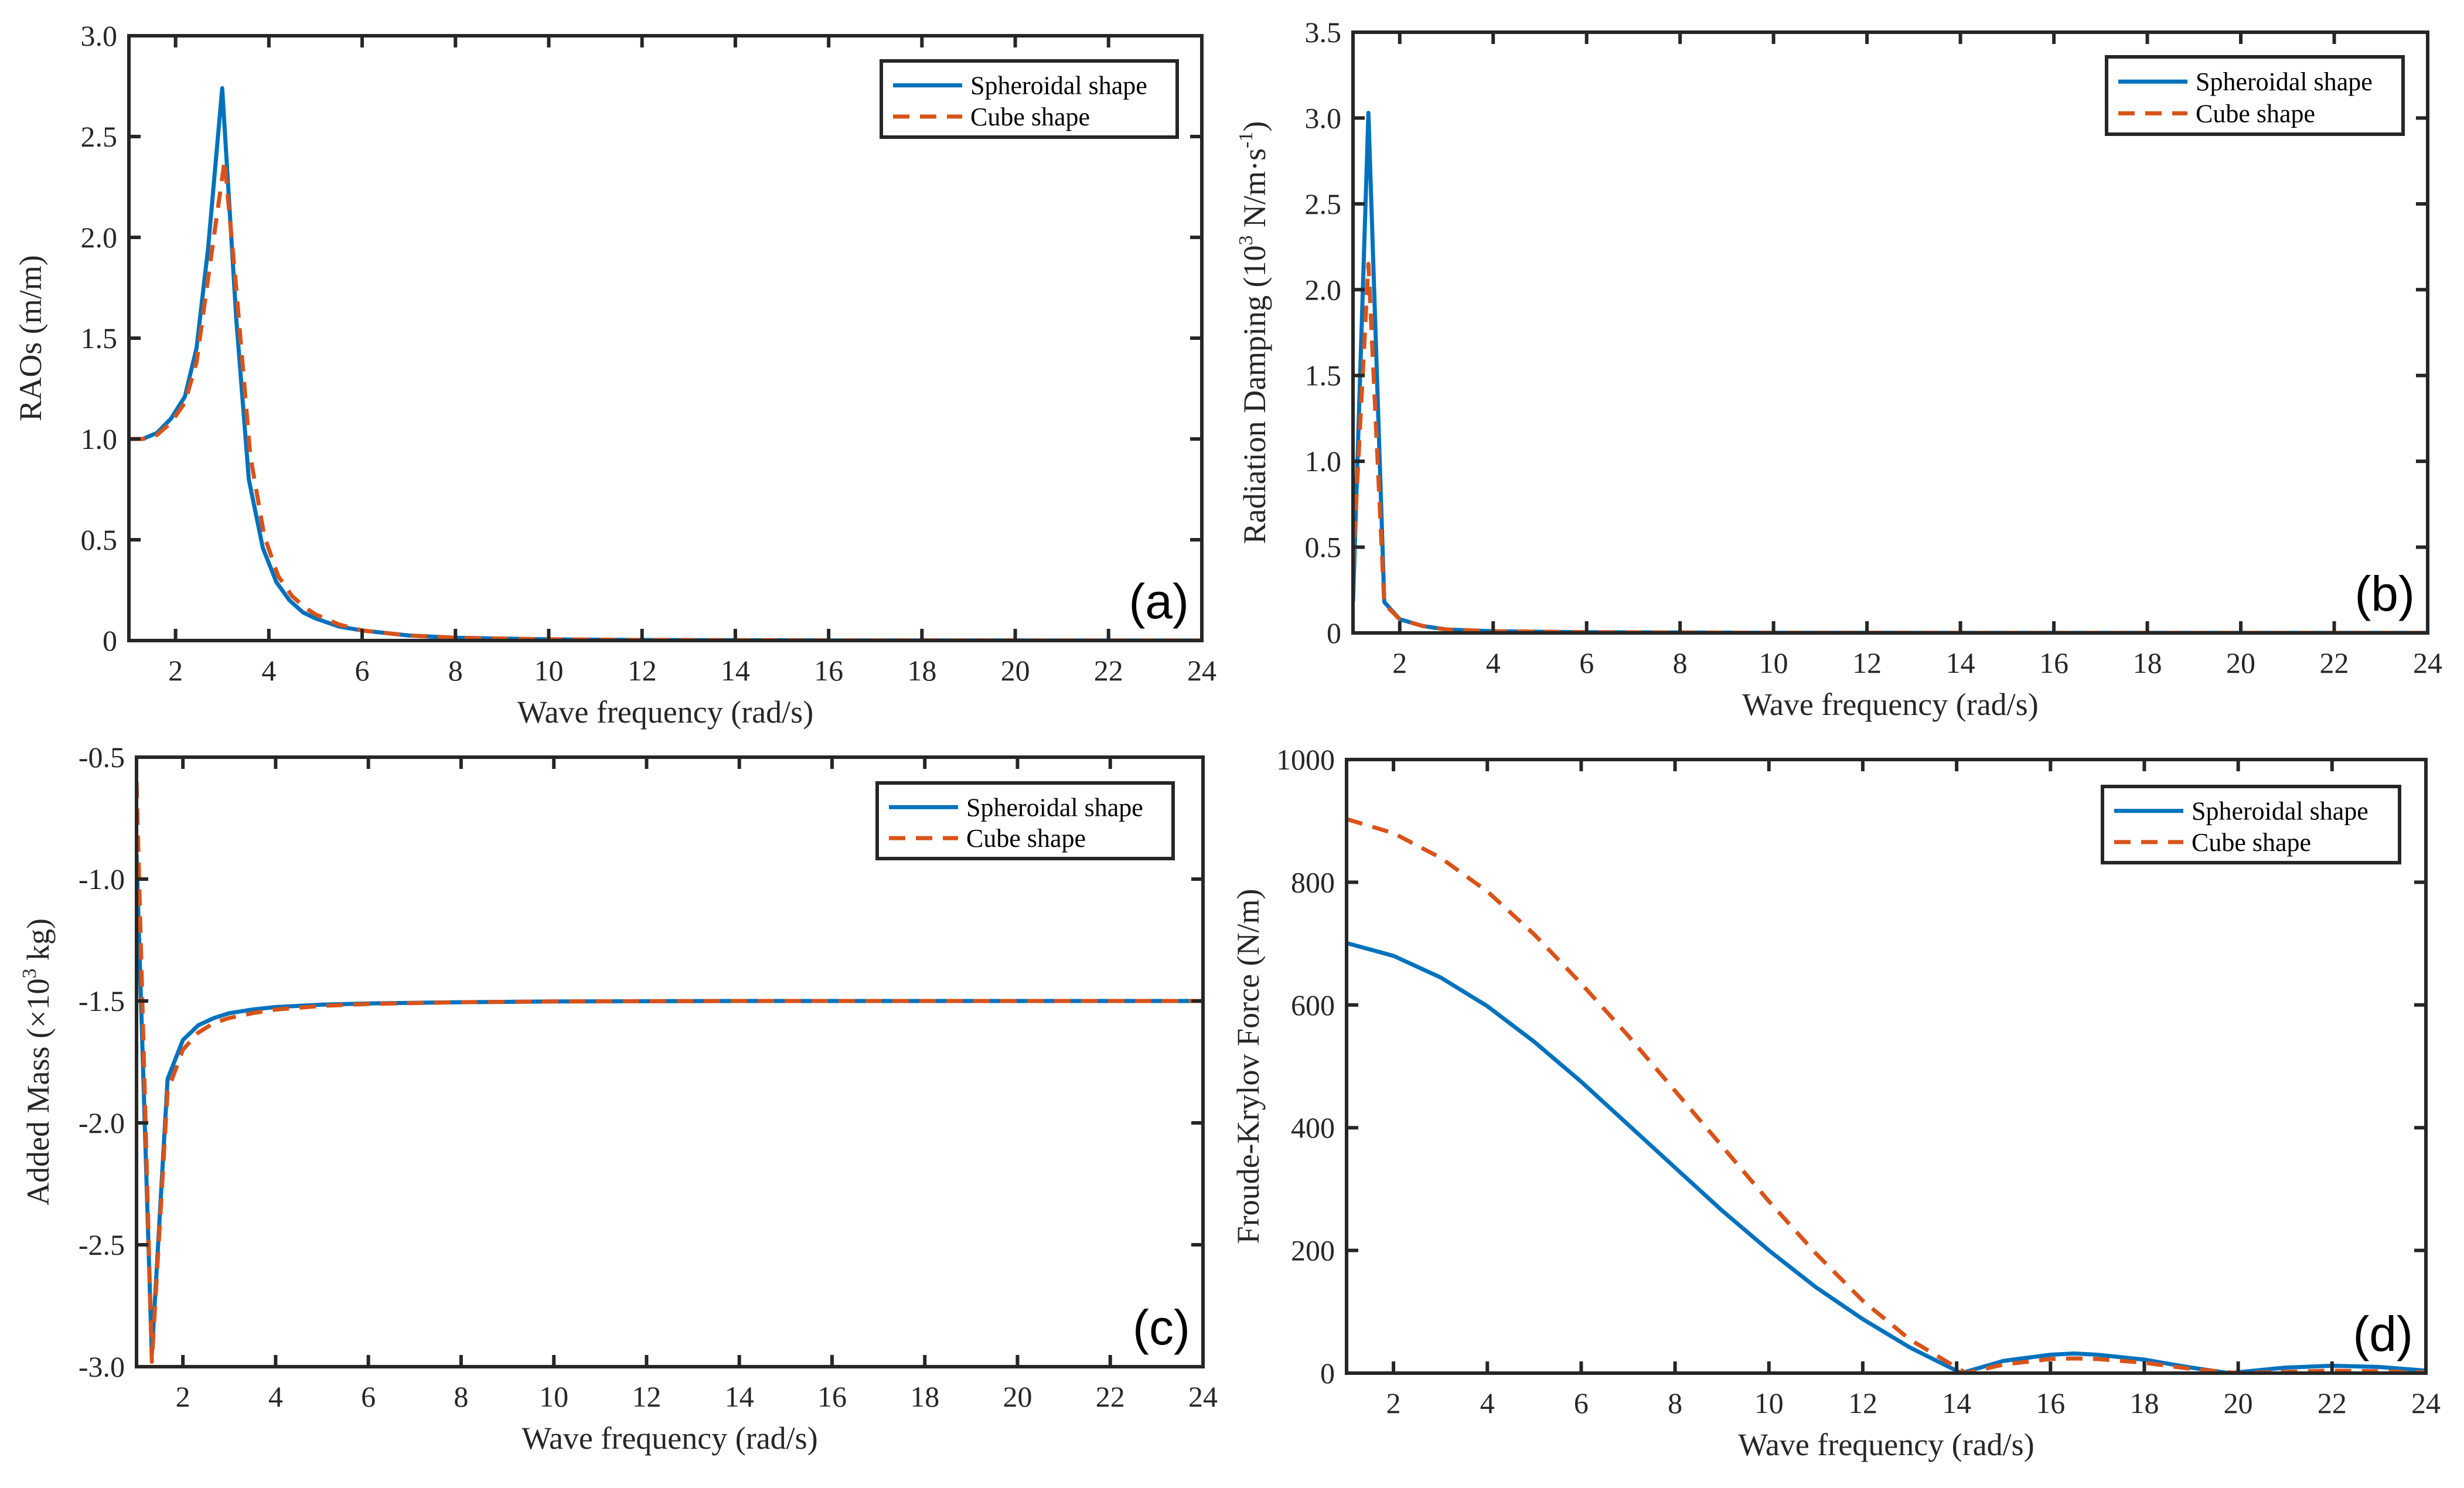  What do you see at coordinates (1249, 1066) in the screenshot?
I see `y-axis-label: Froude-Krylov Force (N/m)` at bounding box center [1249, 1066].